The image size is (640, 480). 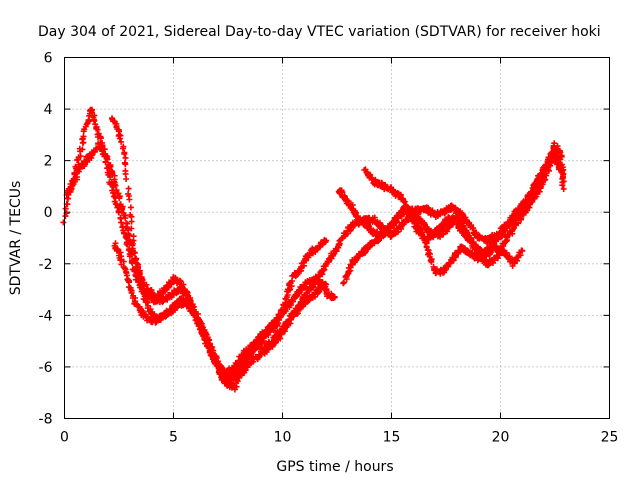 What do you see at coordinates (283, 438) in the screenshot?
I see `x-tick-label: 10` at bounding box center [283, 438].